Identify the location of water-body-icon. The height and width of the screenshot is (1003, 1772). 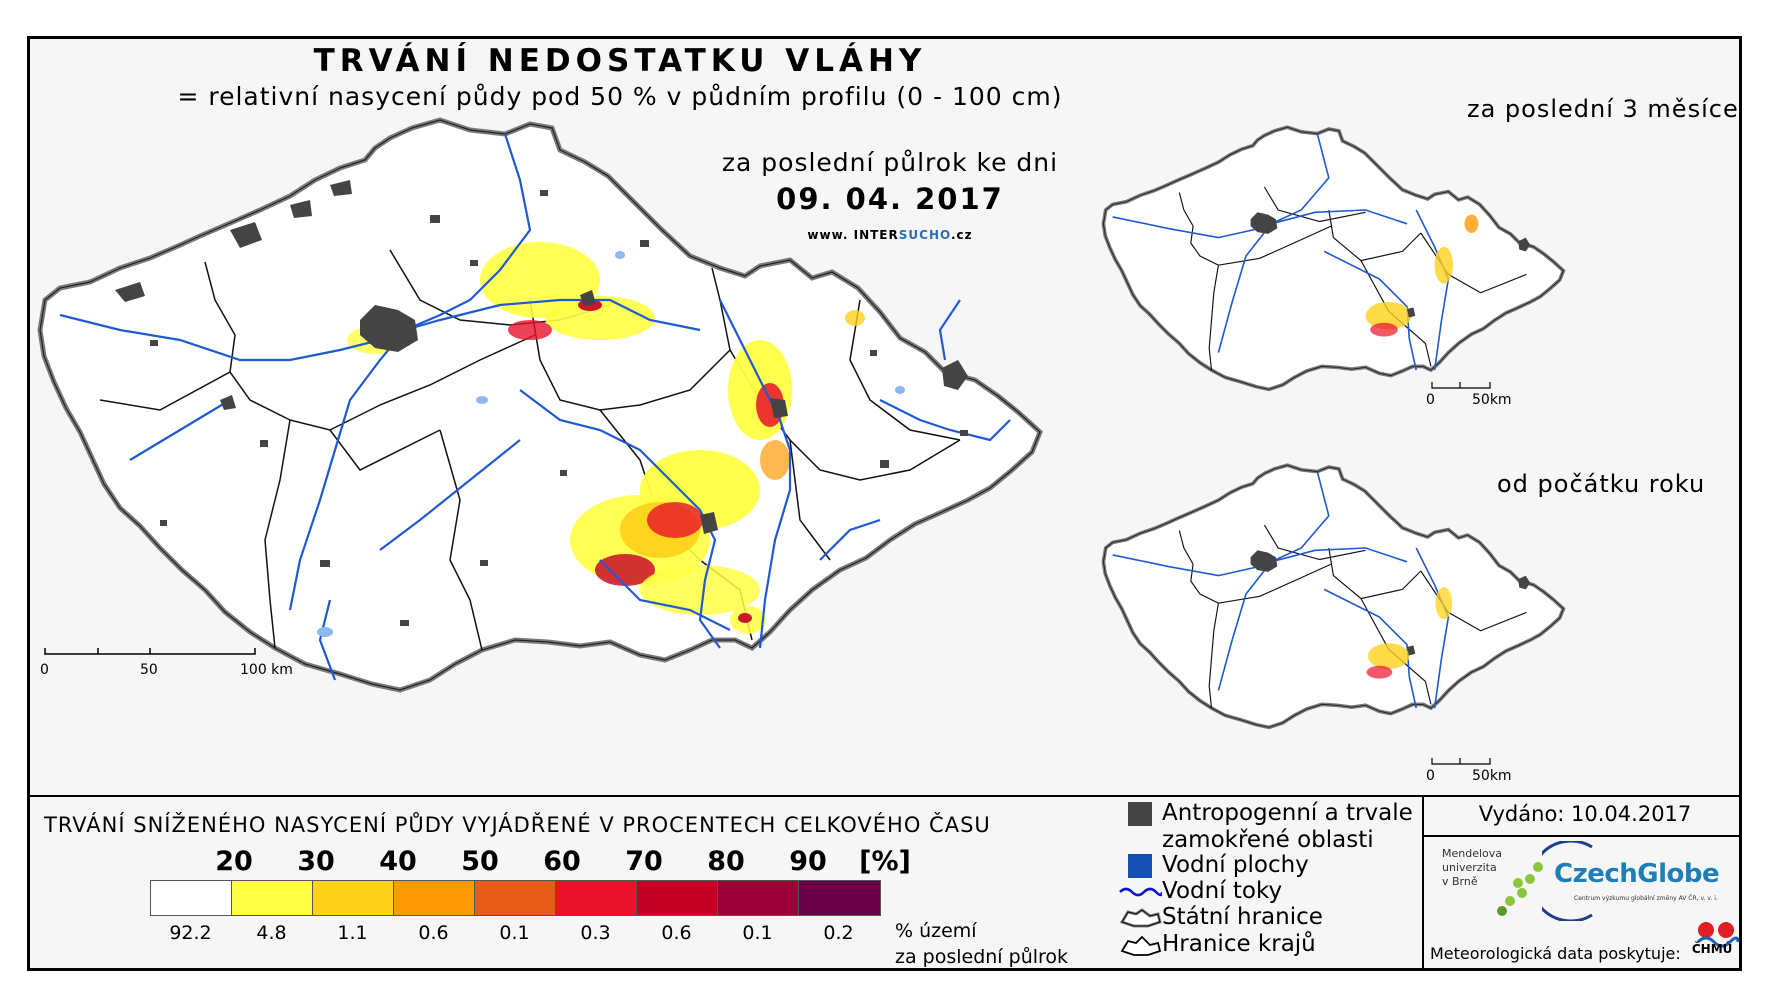
(1140, 866).